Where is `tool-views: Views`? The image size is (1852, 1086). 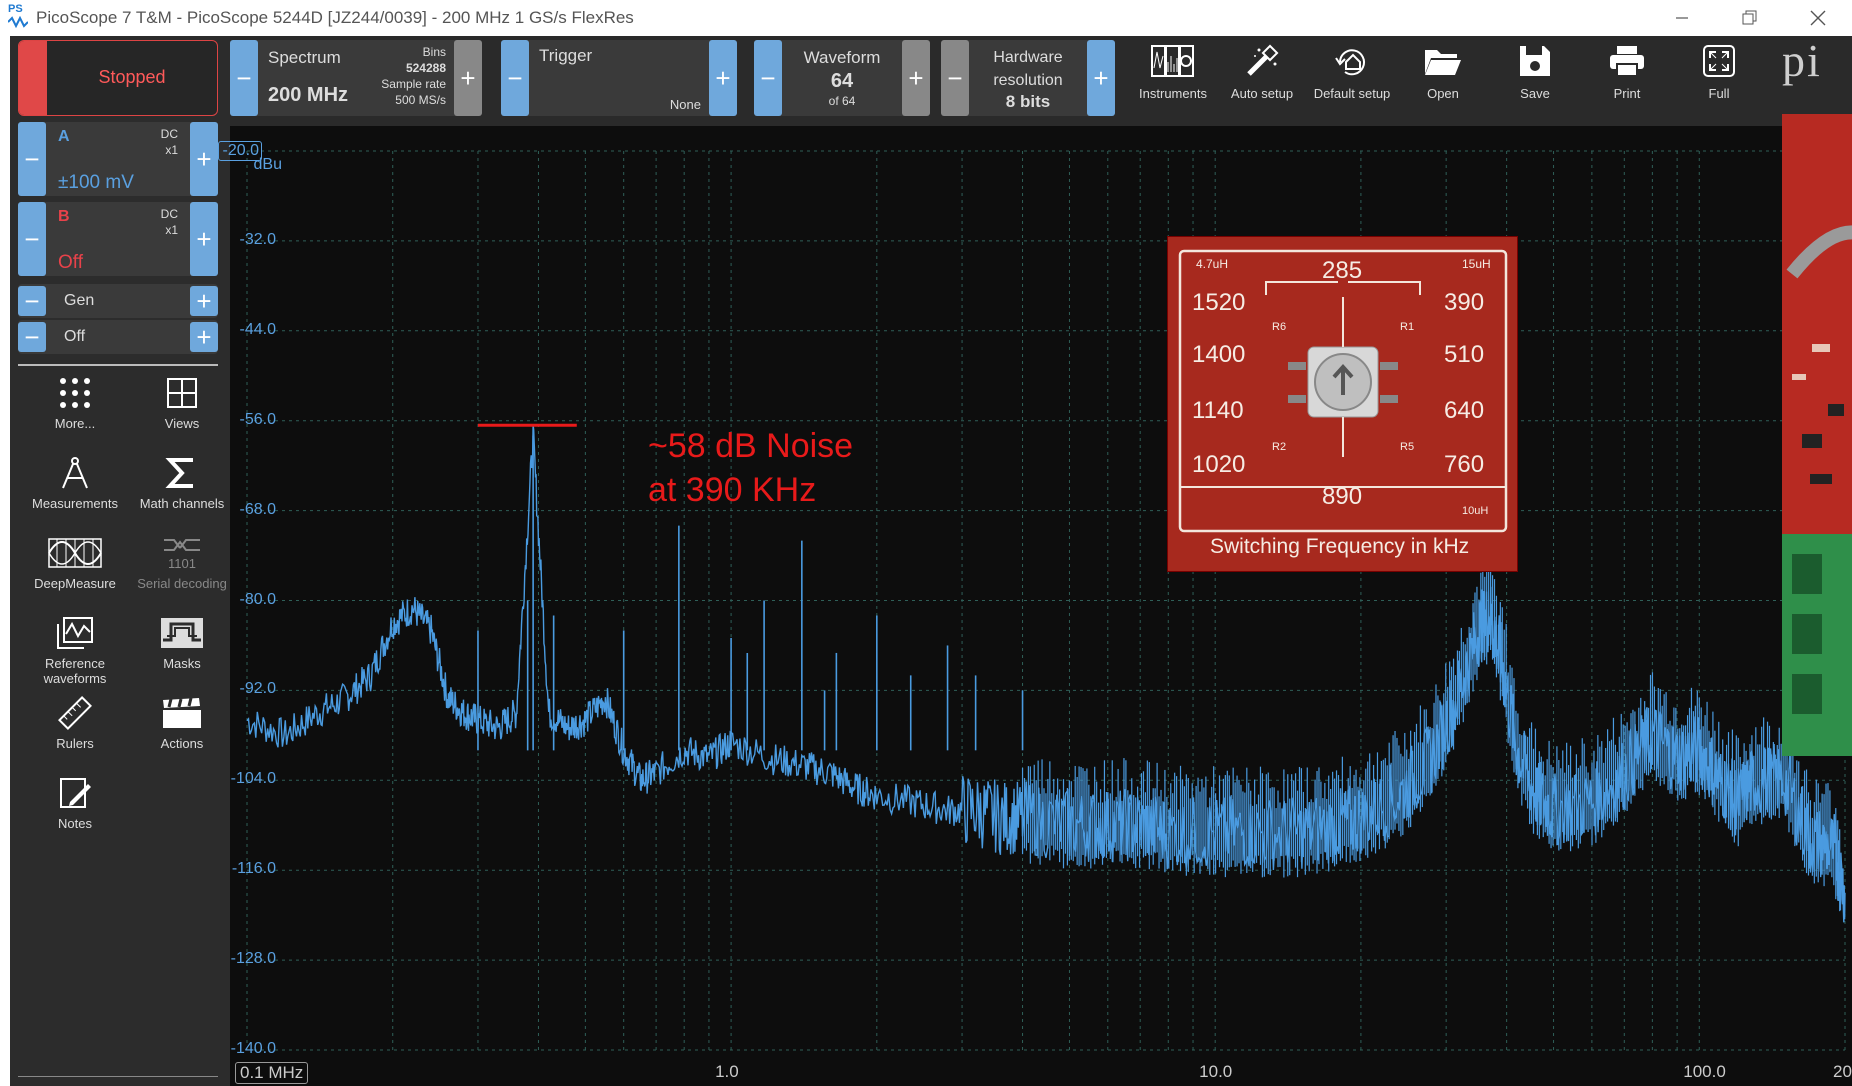 tool-views: Views is located at coordinates (182, 403).